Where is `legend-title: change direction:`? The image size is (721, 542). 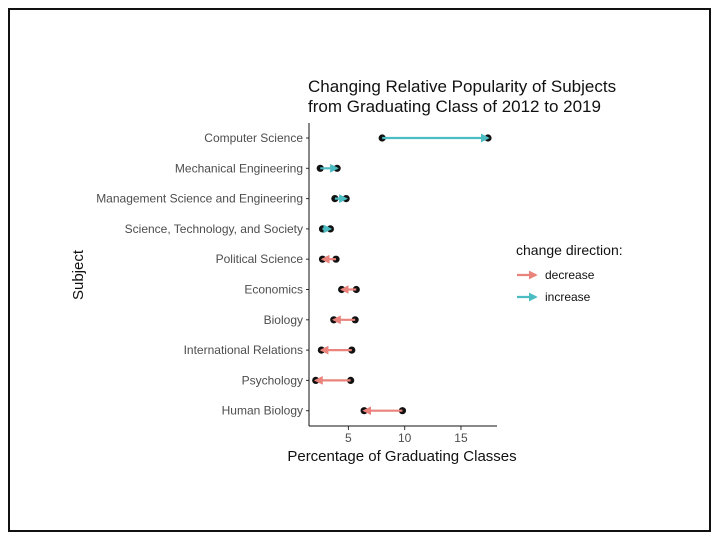 legend-title: change direction: is located at coordinates (569, 250).